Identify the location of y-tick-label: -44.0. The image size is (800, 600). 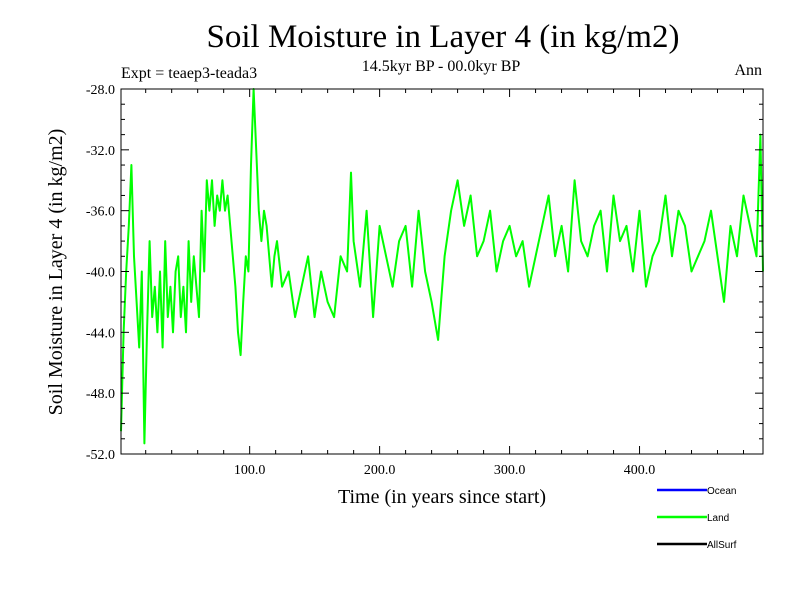
(100, 333).